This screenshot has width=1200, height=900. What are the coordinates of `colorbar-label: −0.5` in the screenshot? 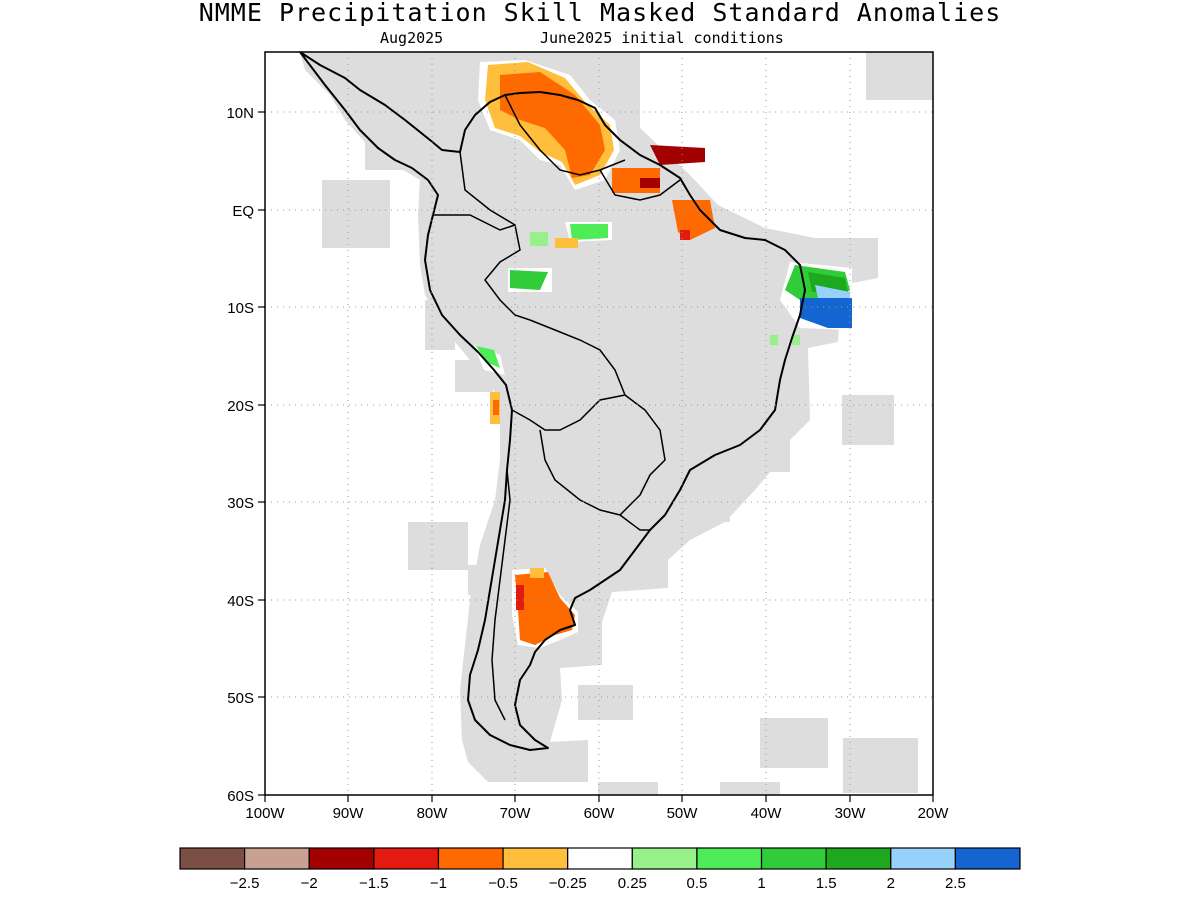 It's located at (503, 883).